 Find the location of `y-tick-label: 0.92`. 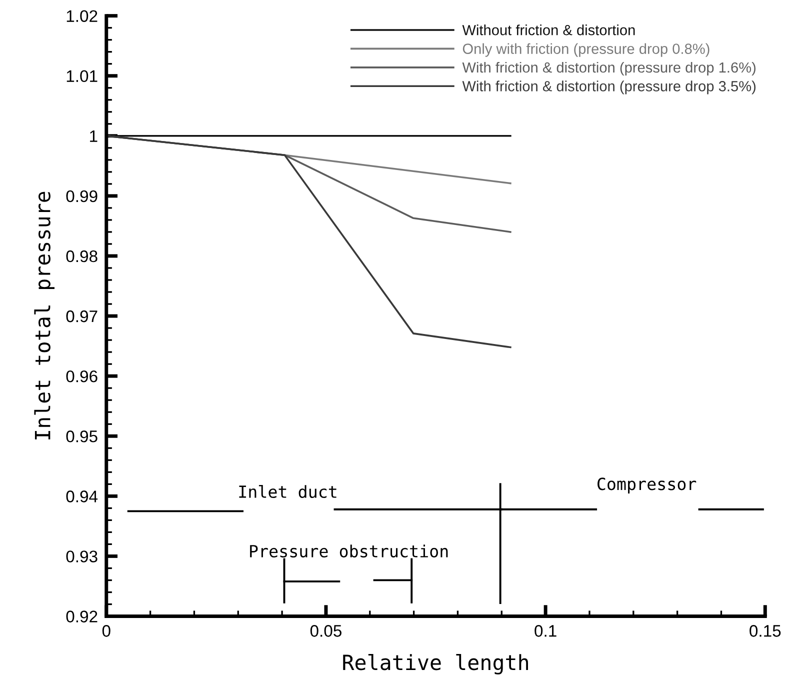

y-tick-label: 0.92 is located at coordinates (82, 616).